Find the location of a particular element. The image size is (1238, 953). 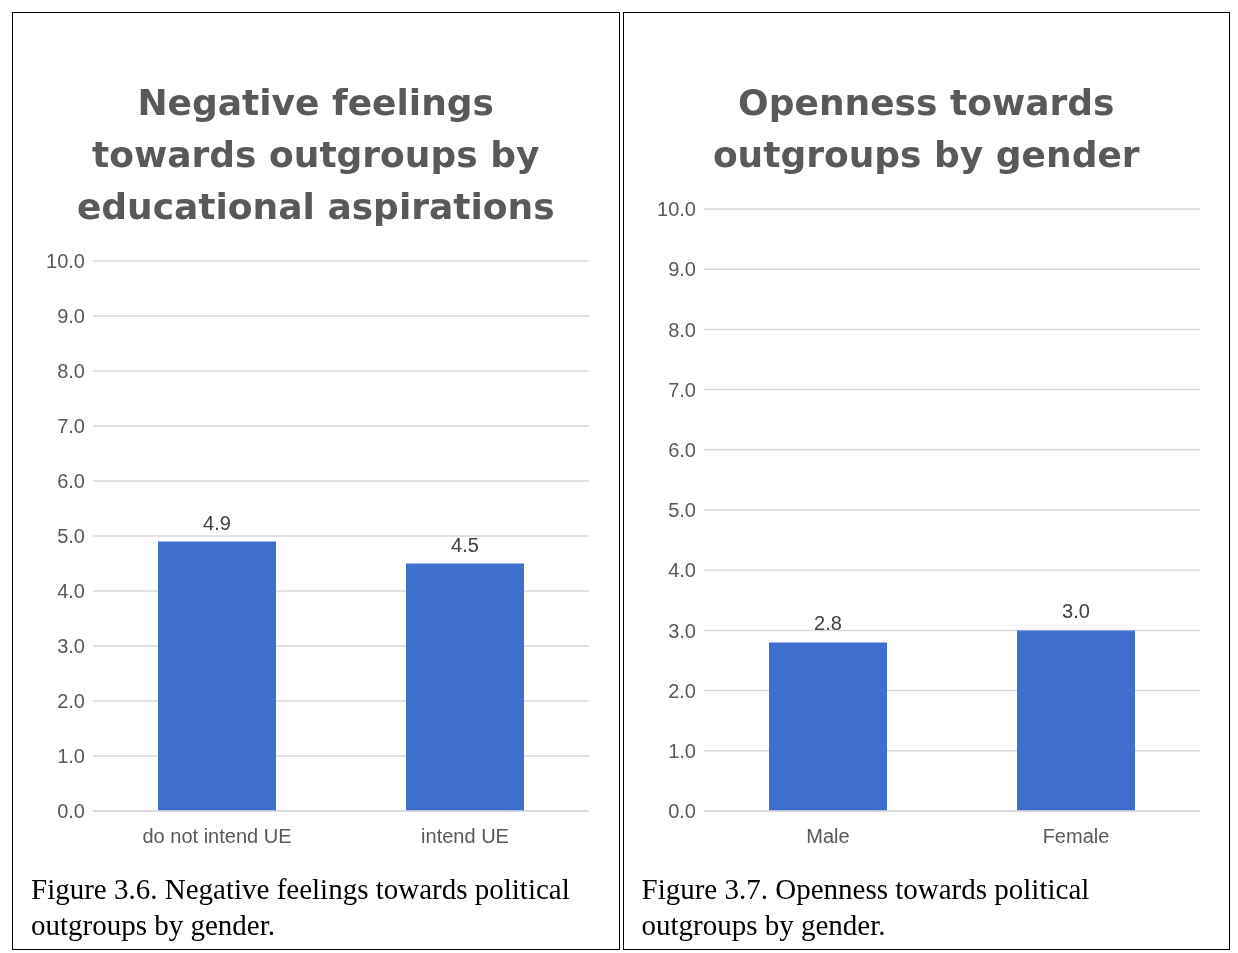

data-label: 4.9 is located at coordinates (217, 522).